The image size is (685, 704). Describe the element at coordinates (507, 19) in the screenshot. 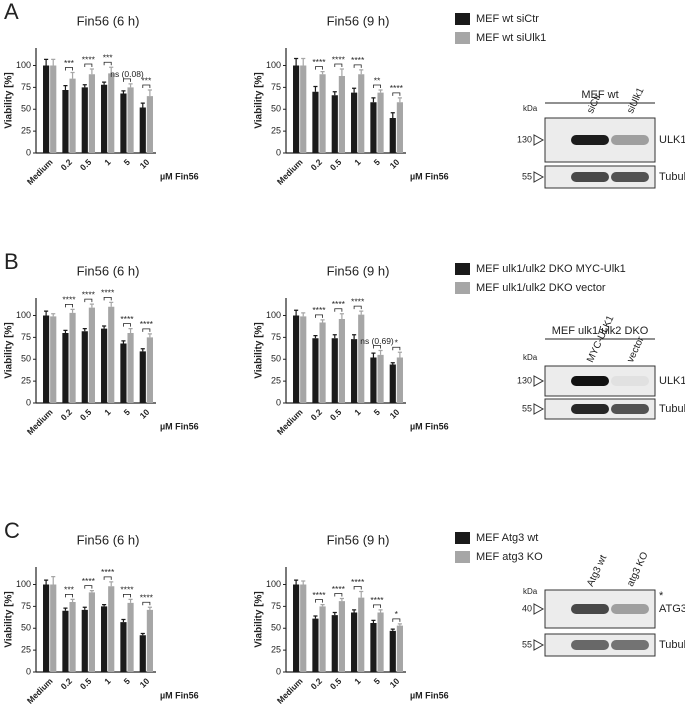

I see `legend-label: MEF wt siCtr` at that location.